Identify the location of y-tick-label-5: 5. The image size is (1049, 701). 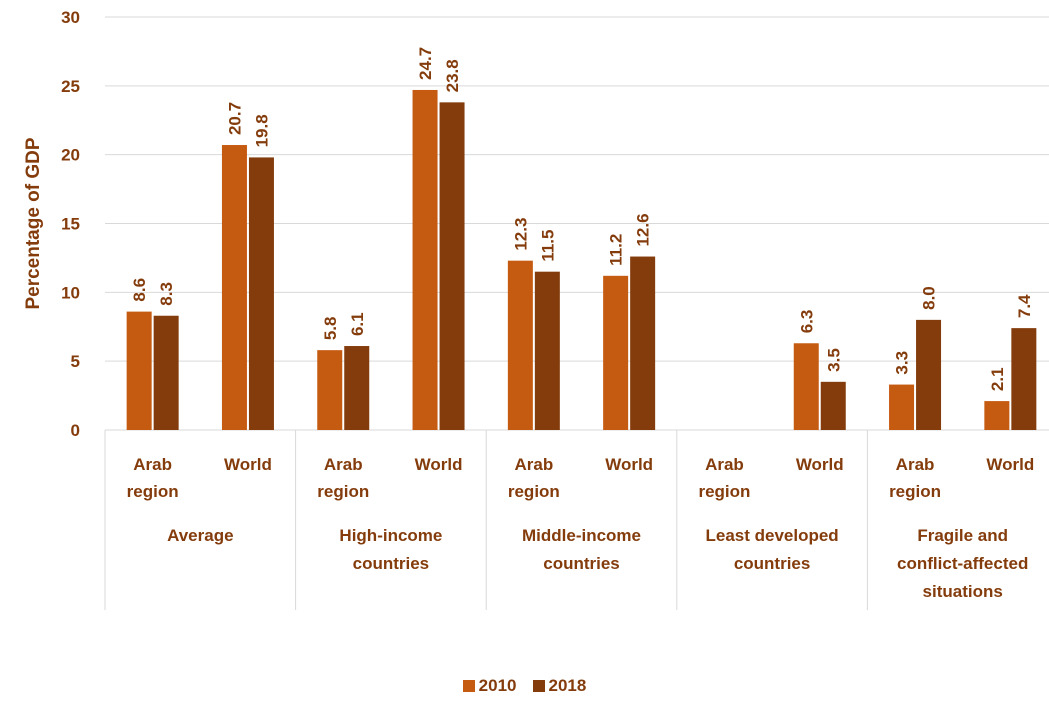
(75, 361).